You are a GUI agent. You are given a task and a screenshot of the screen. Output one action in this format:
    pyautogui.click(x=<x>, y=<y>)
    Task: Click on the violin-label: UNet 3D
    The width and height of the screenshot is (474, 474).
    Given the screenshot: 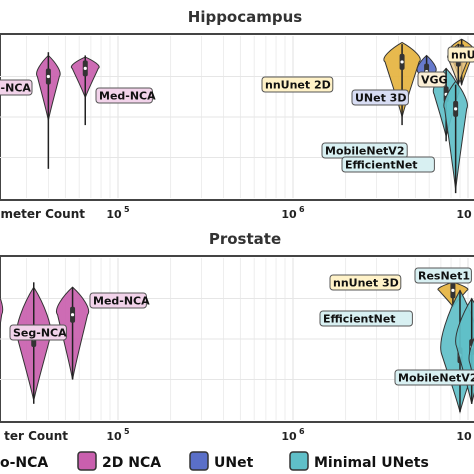 What is the action you would take?
    pyautogui.click(x=380, y=98)
    